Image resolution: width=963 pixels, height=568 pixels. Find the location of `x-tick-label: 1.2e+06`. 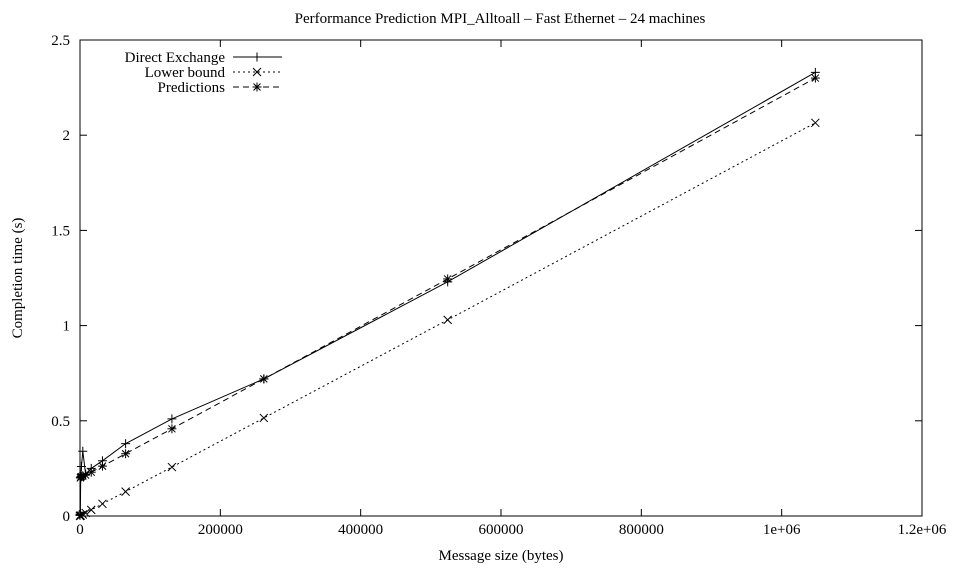

x-tick-label: 1.2e+06 is located at coordinates (922, 530).